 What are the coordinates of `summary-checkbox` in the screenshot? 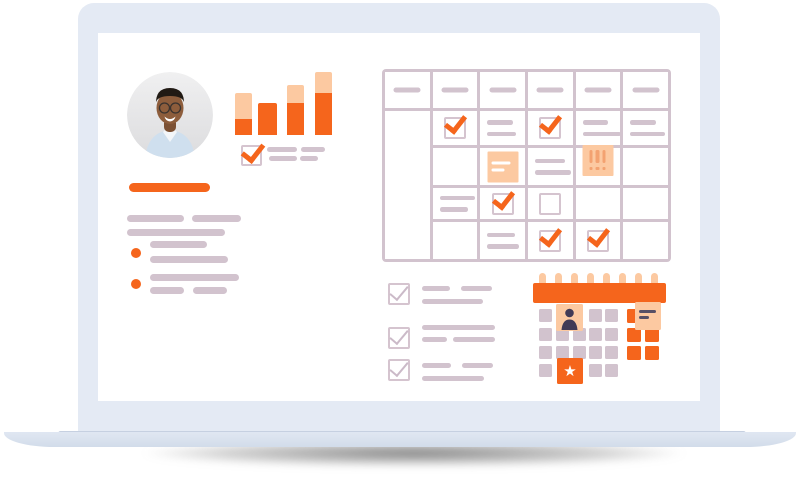 It's located at (253, 152).